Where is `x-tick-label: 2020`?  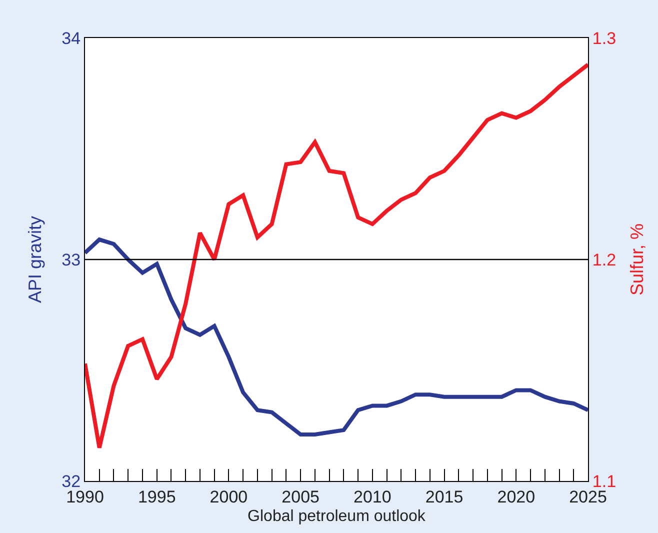 x-tick-label: 2020 is located at coordinates (516, 496).